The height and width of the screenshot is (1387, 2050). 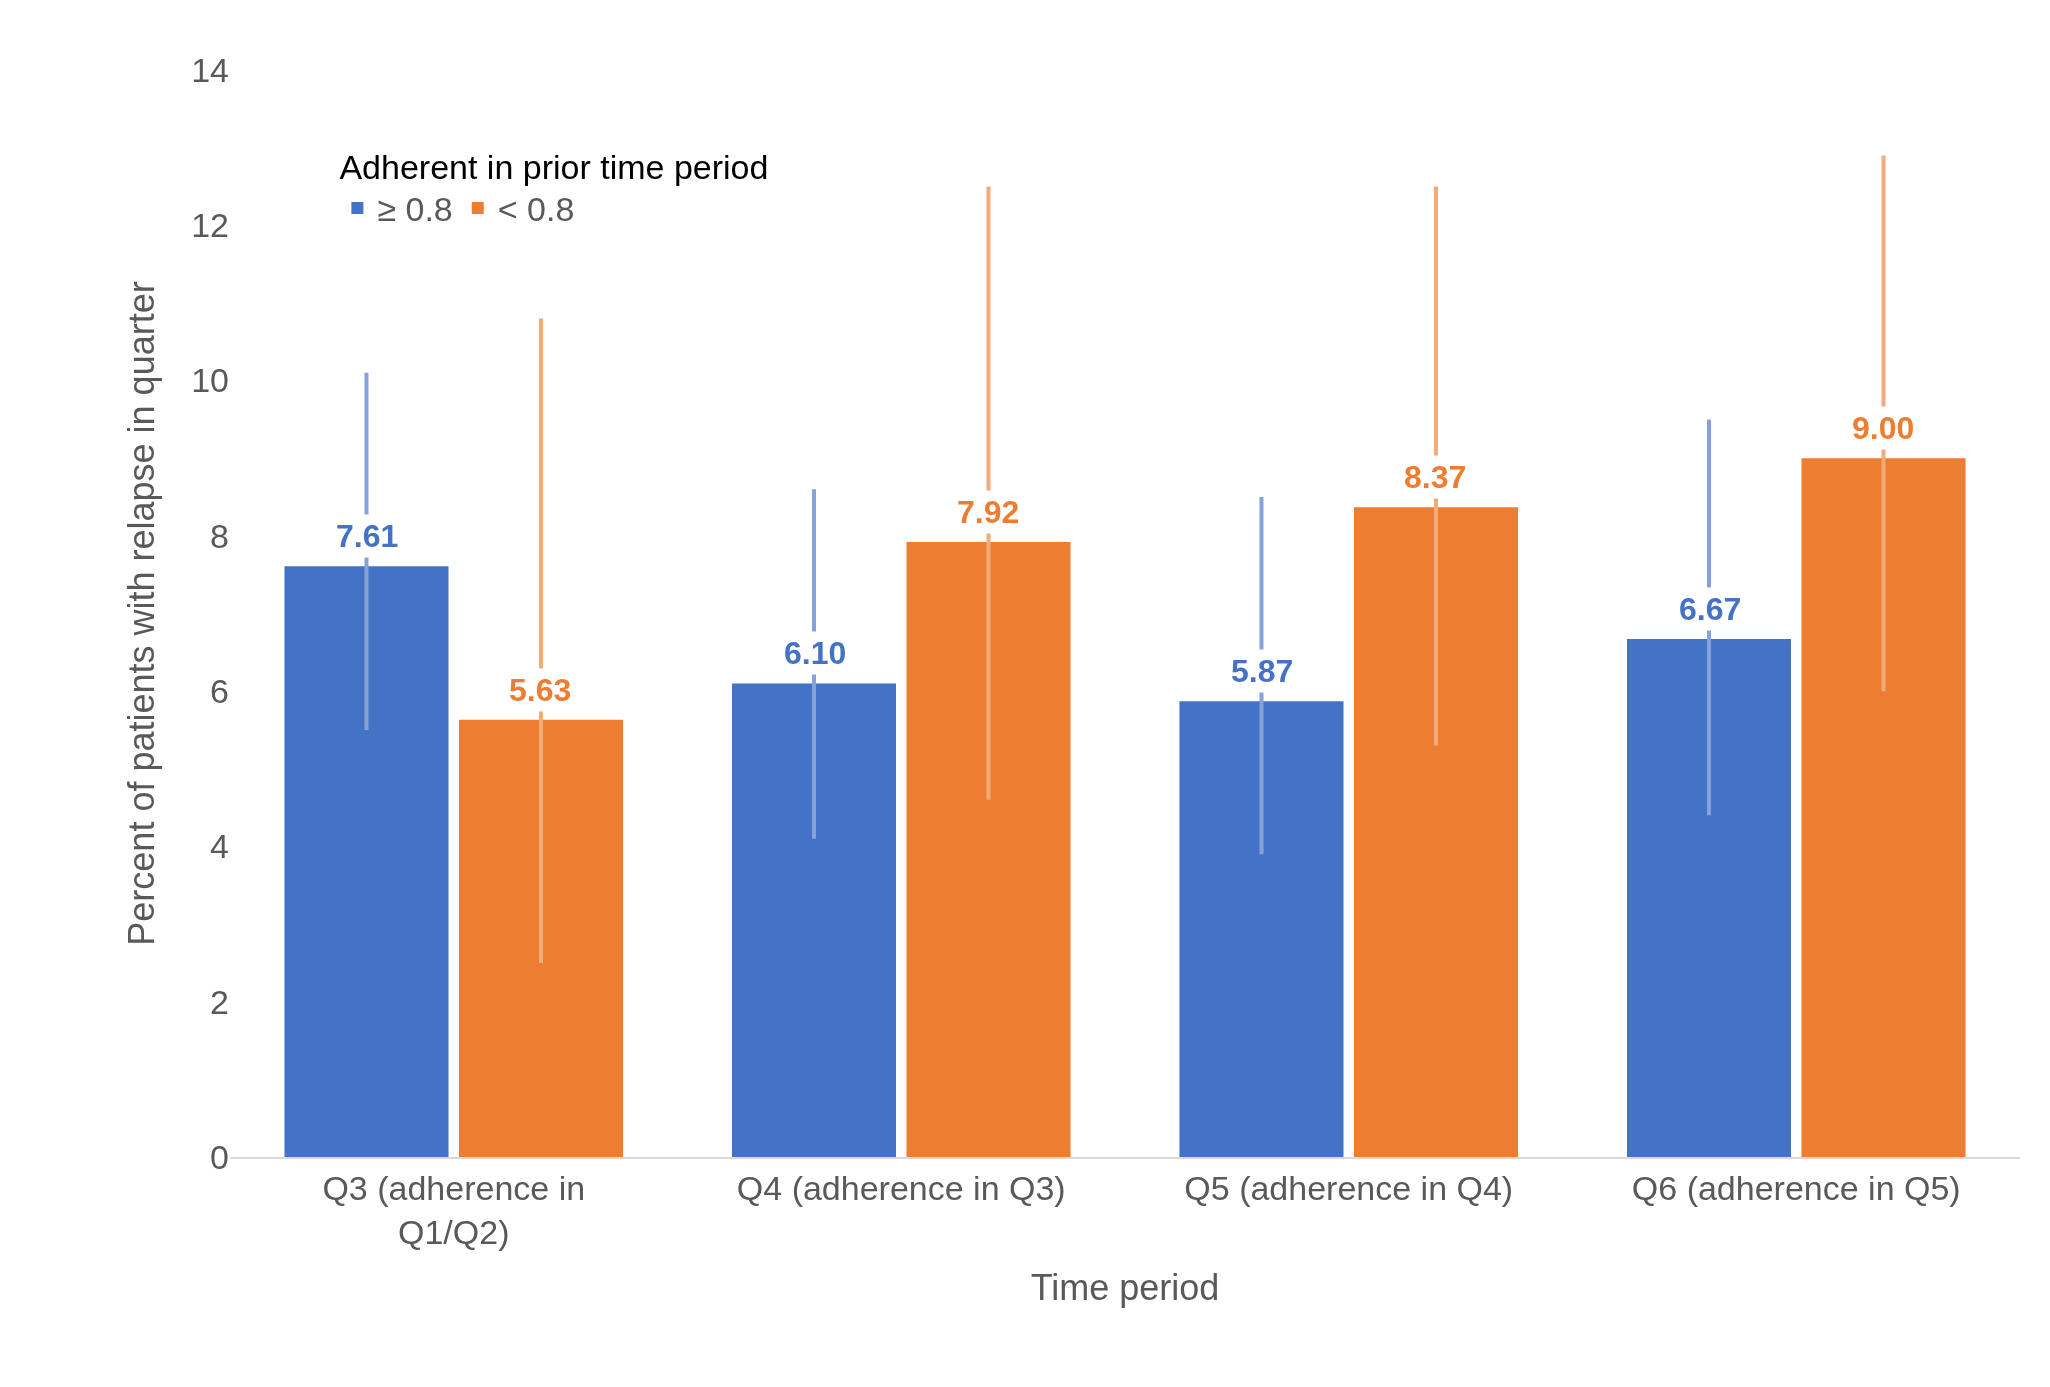 I want to click on legend-title: Adherent in prior time period, so click(x=554, y=167).